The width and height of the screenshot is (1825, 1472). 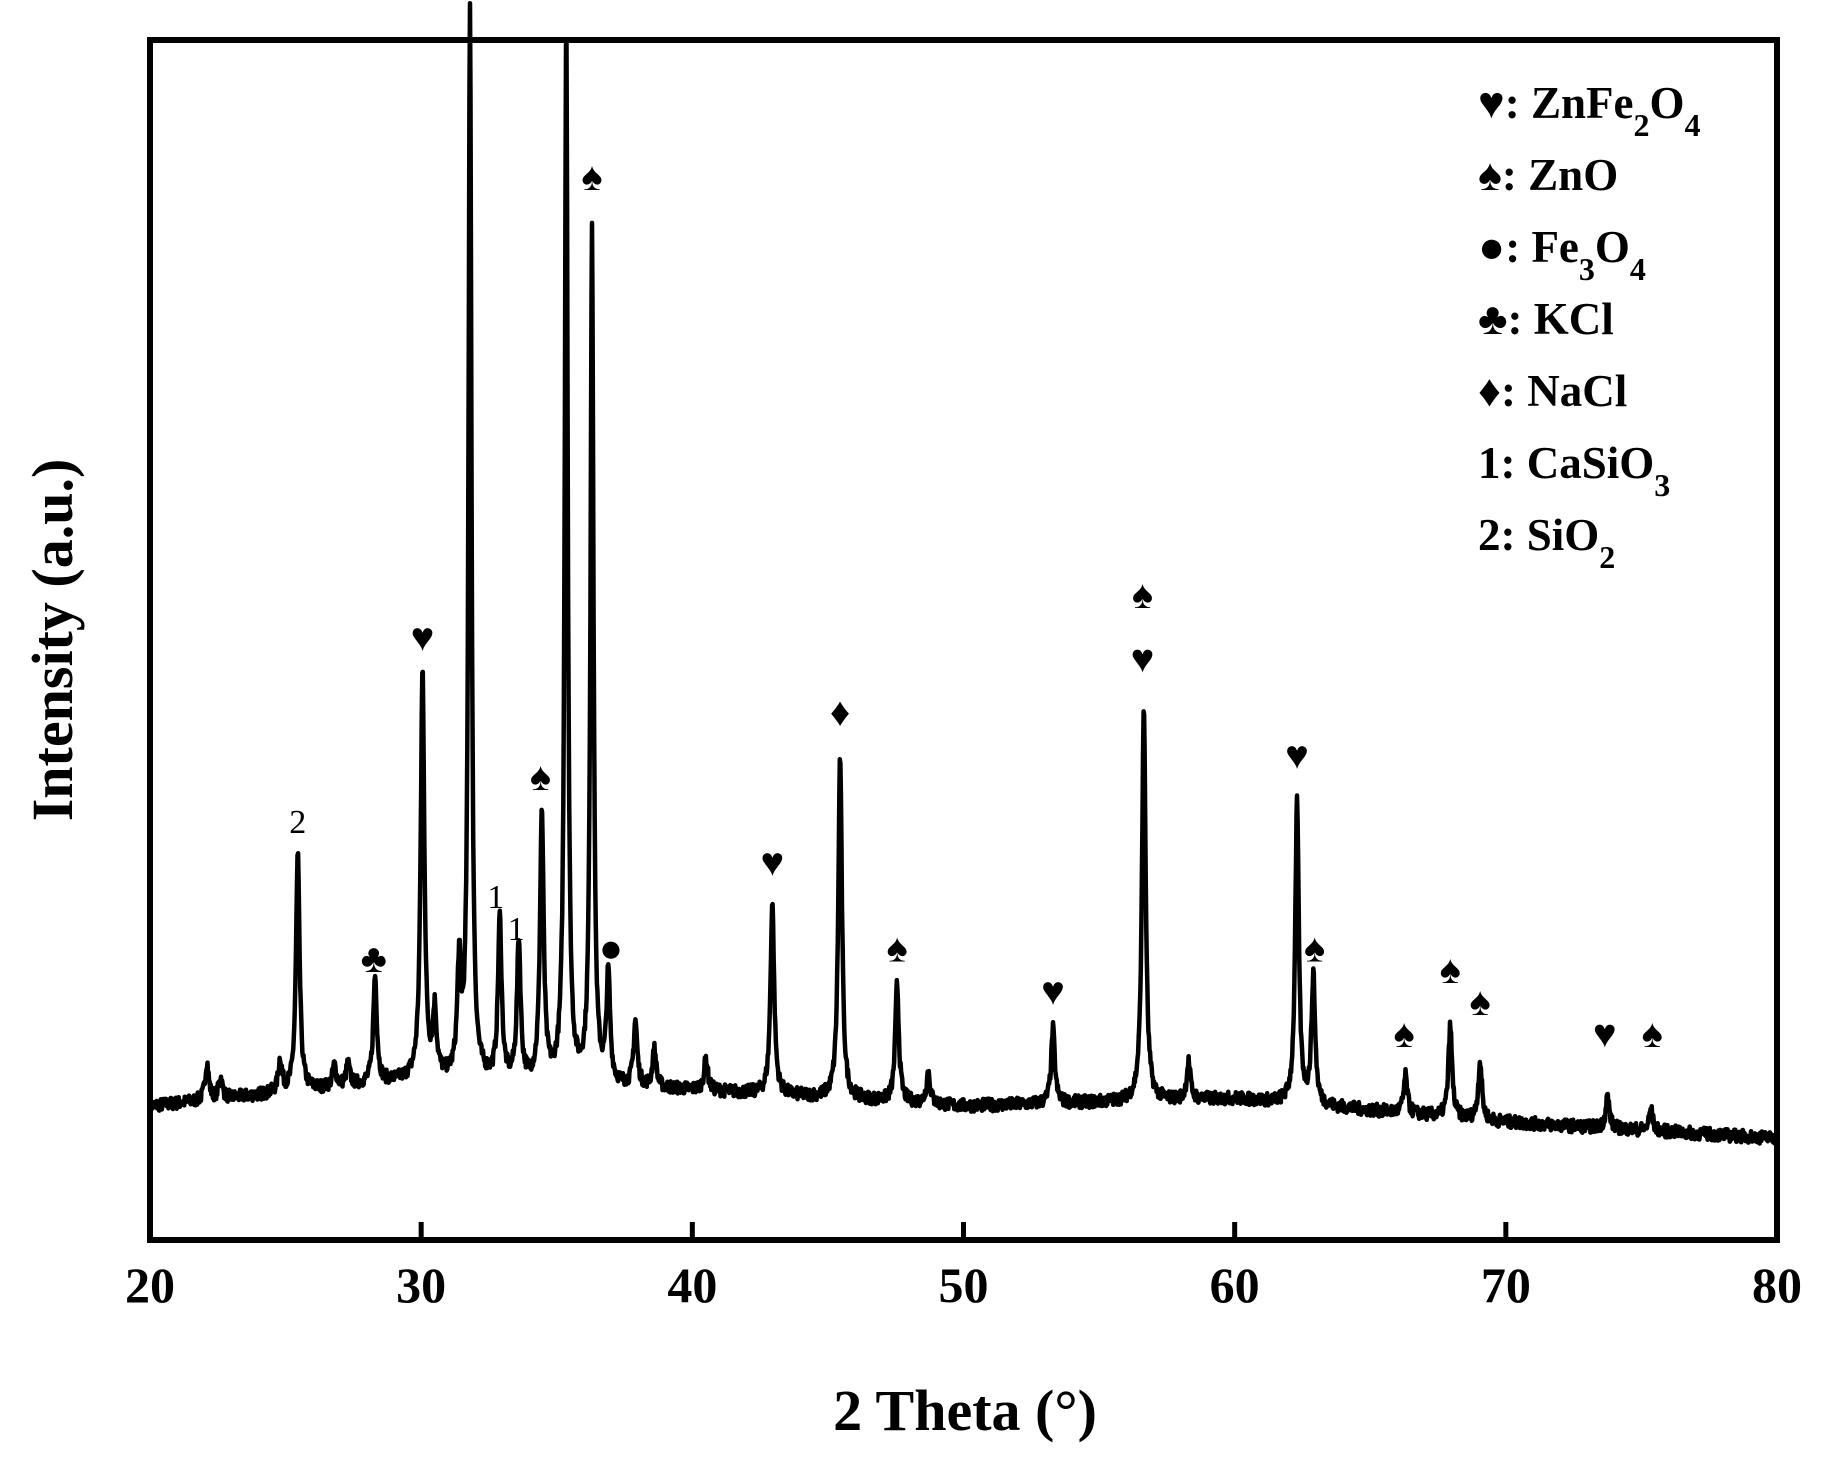 What do you see at coordinates (1574, 470) in the screenshot?
I see `legend-entry: 1: CaSiO3` at bounding box center [1574, 470].